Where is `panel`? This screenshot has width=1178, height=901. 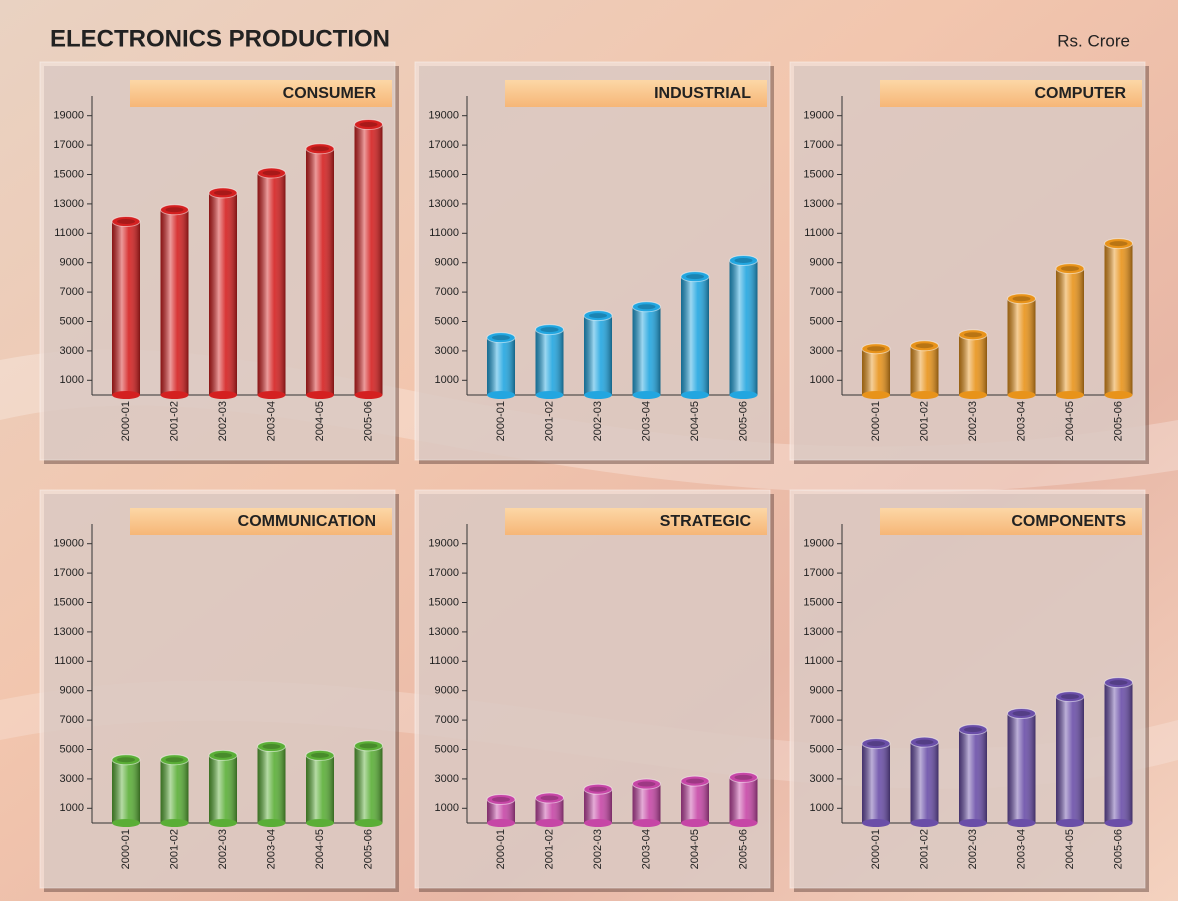
panel is located at coordinates (217, 689).